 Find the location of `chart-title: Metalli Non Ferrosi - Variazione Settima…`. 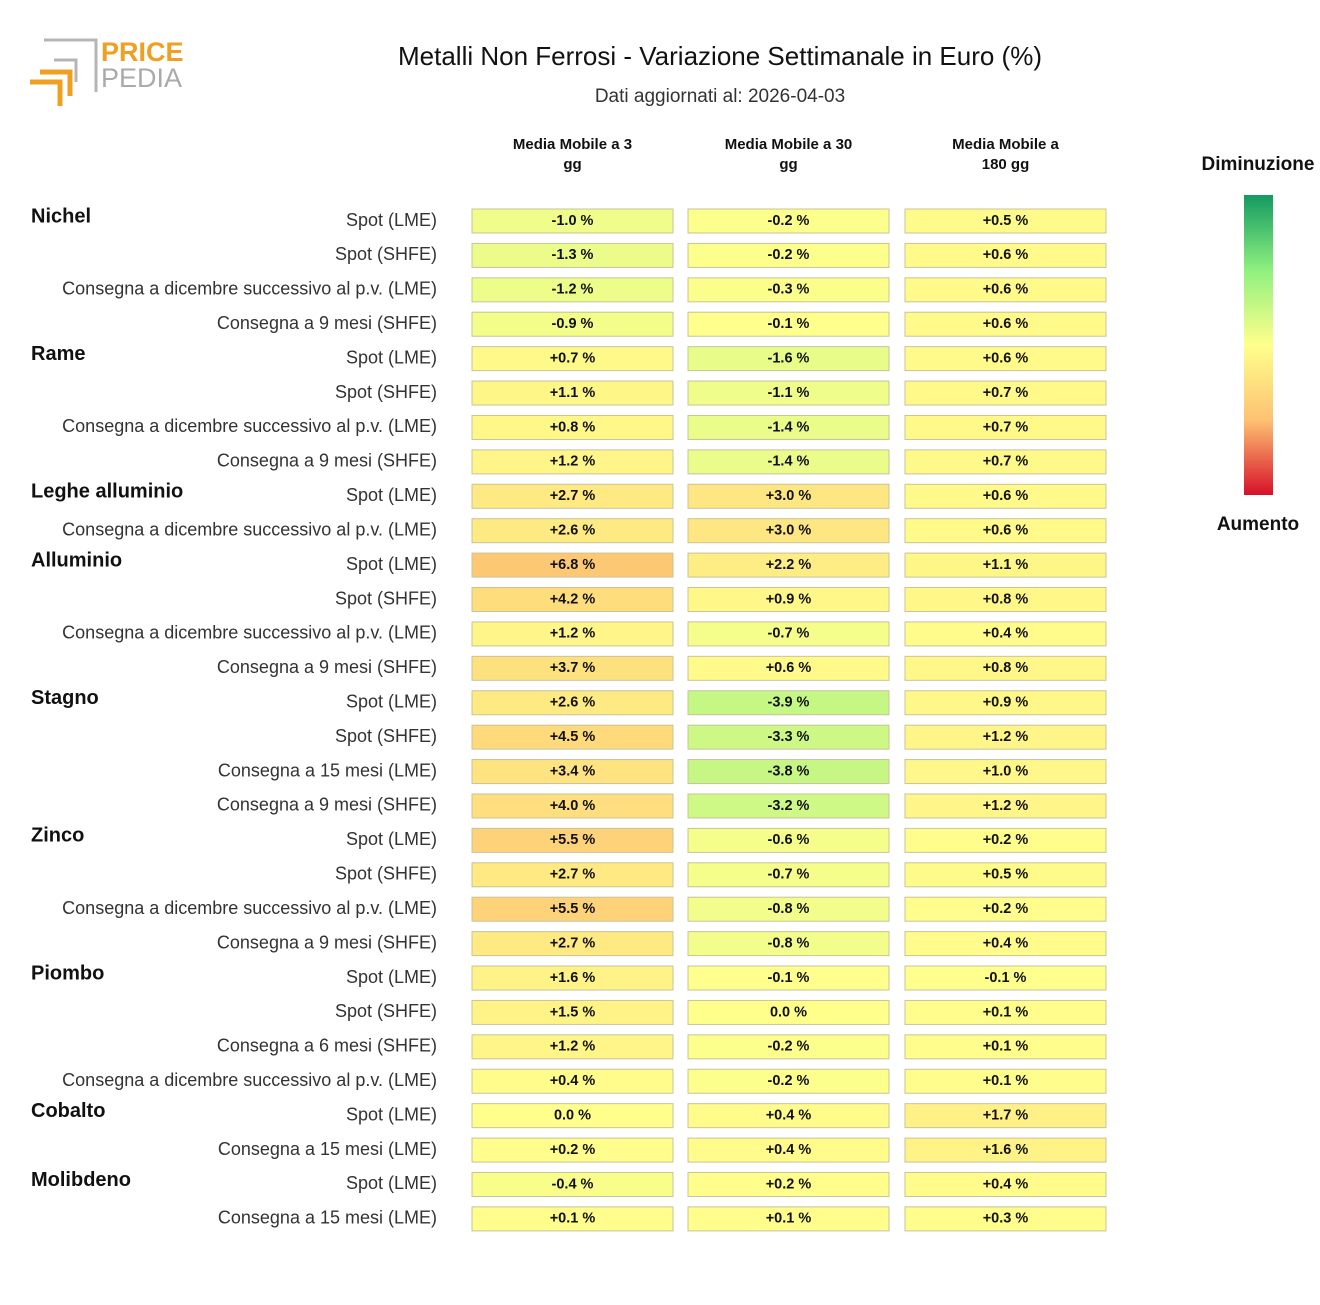

chart-title: Metalli Non Ferrosi - Variazione Settima… is located at coordinates (720, 56).